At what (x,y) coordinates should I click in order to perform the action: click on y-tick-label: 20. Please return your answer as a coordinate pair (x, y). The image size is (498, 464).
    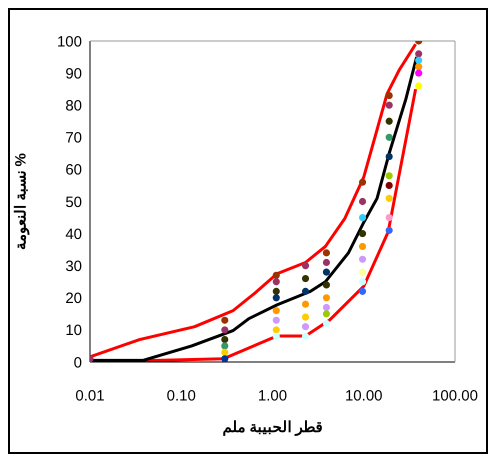
    Looking at the image, I should click on (73, 299).